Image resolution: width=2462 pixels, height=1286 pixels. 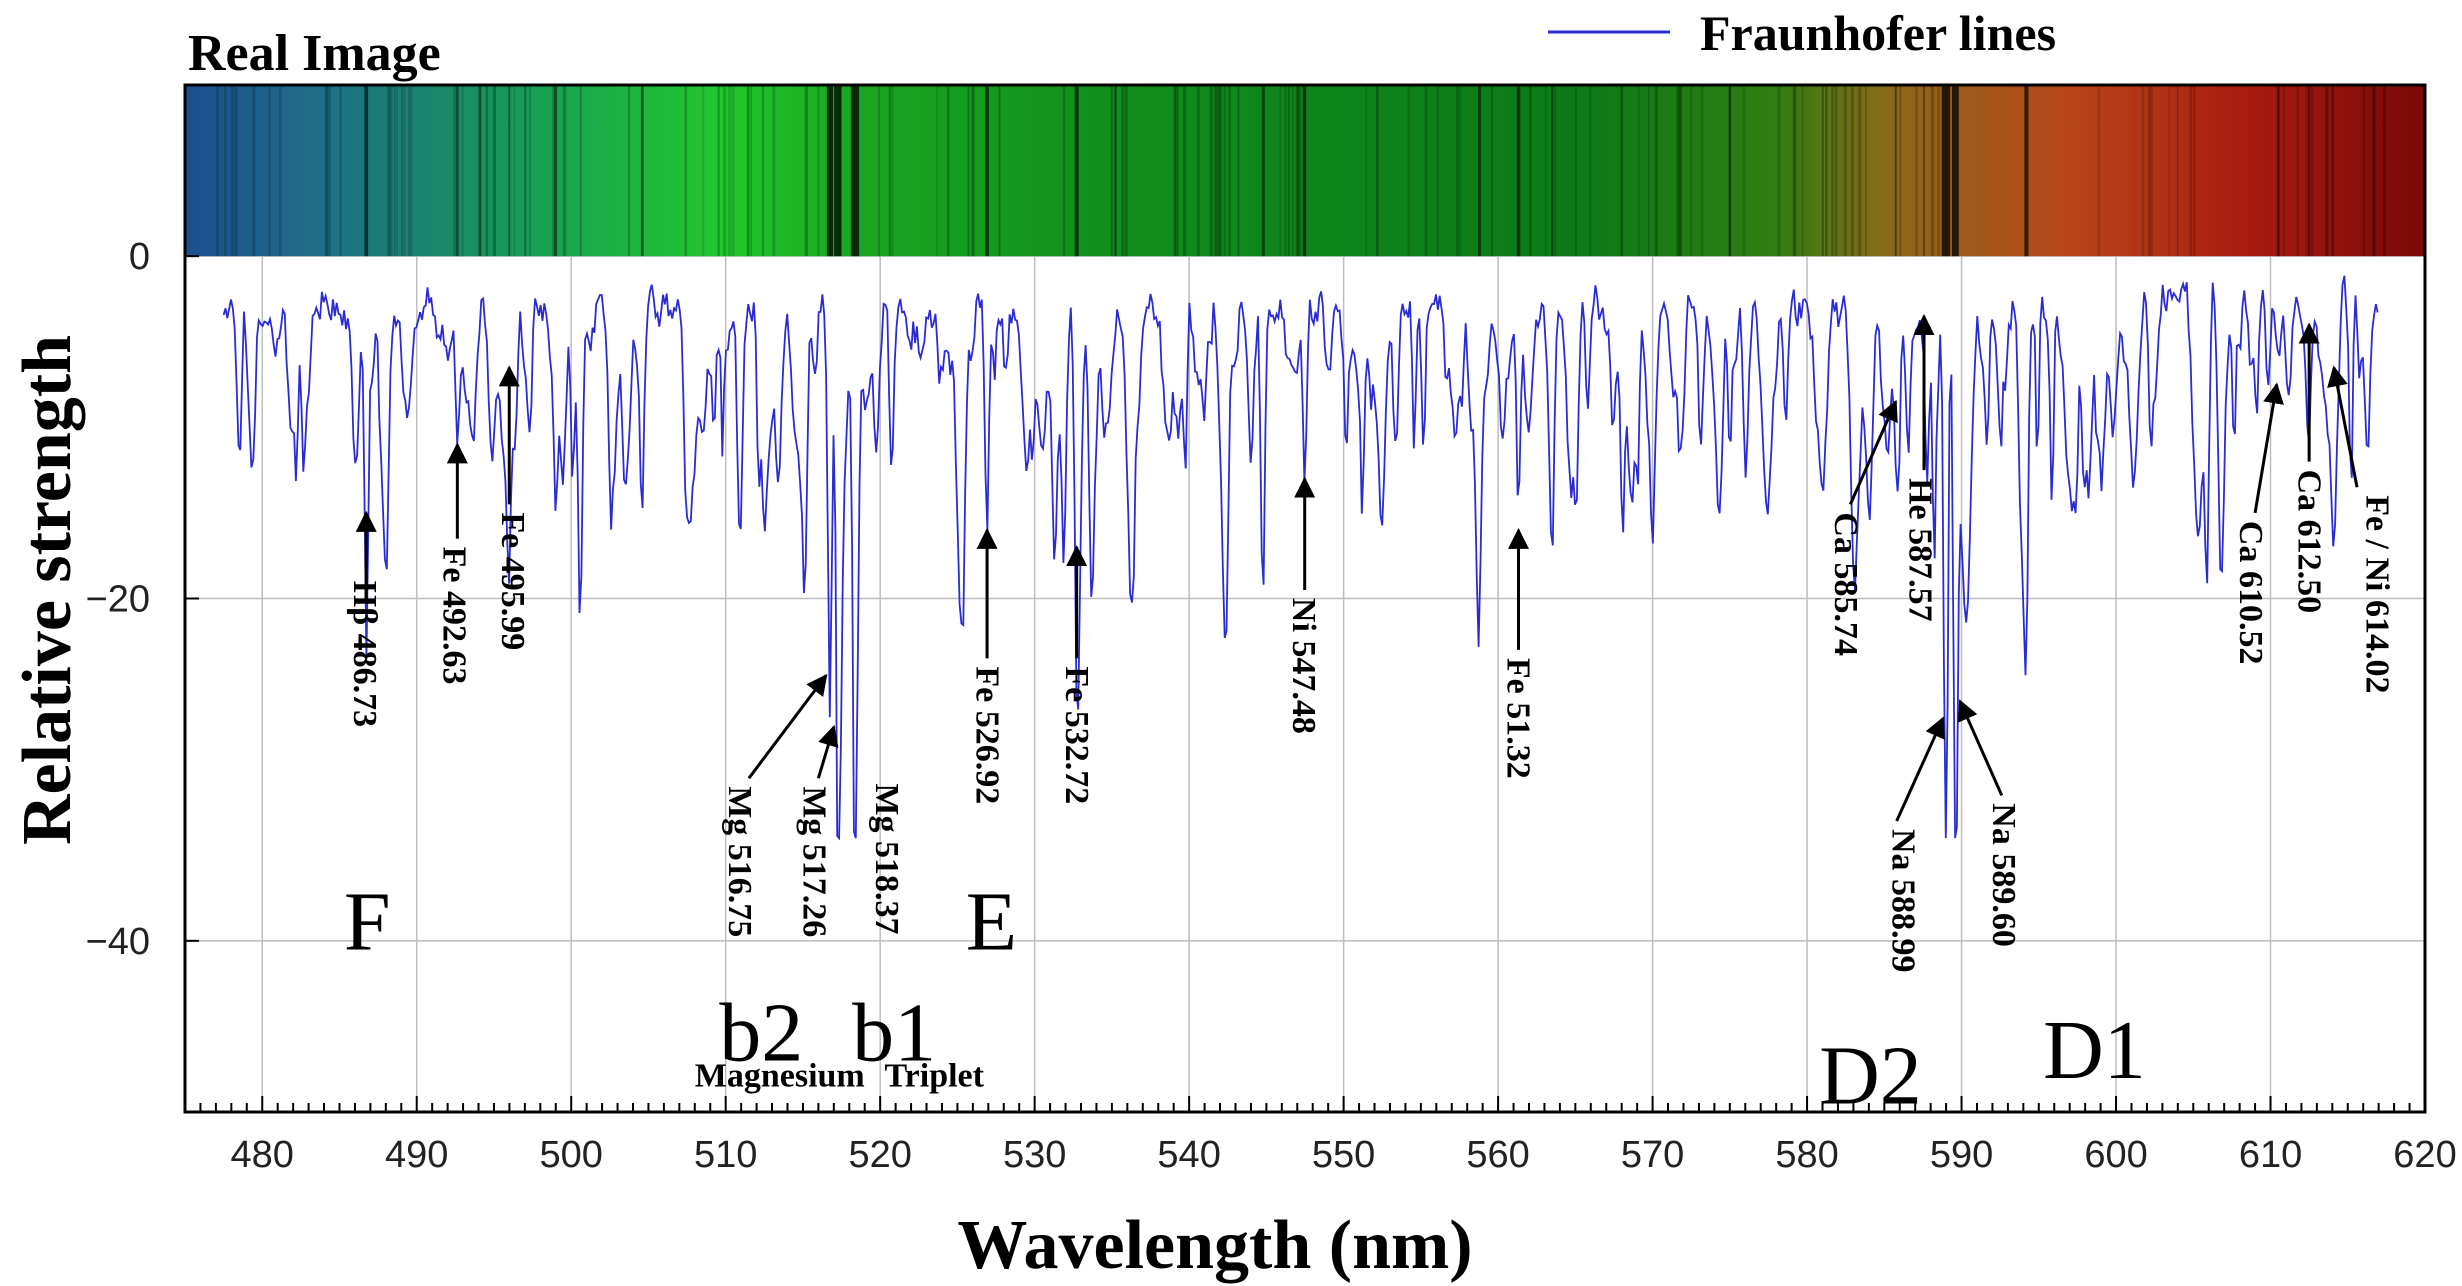 I want to click on x-tick-label: 560, so click(x=1497, y=1155).